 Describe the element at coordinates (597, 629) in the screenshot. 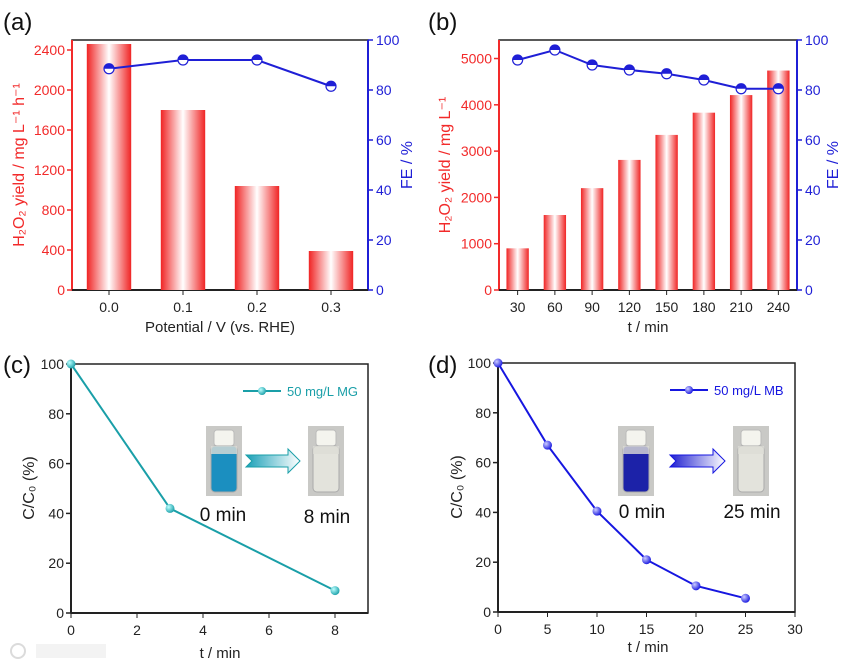

I see `x-tick-label: 10` at that location.